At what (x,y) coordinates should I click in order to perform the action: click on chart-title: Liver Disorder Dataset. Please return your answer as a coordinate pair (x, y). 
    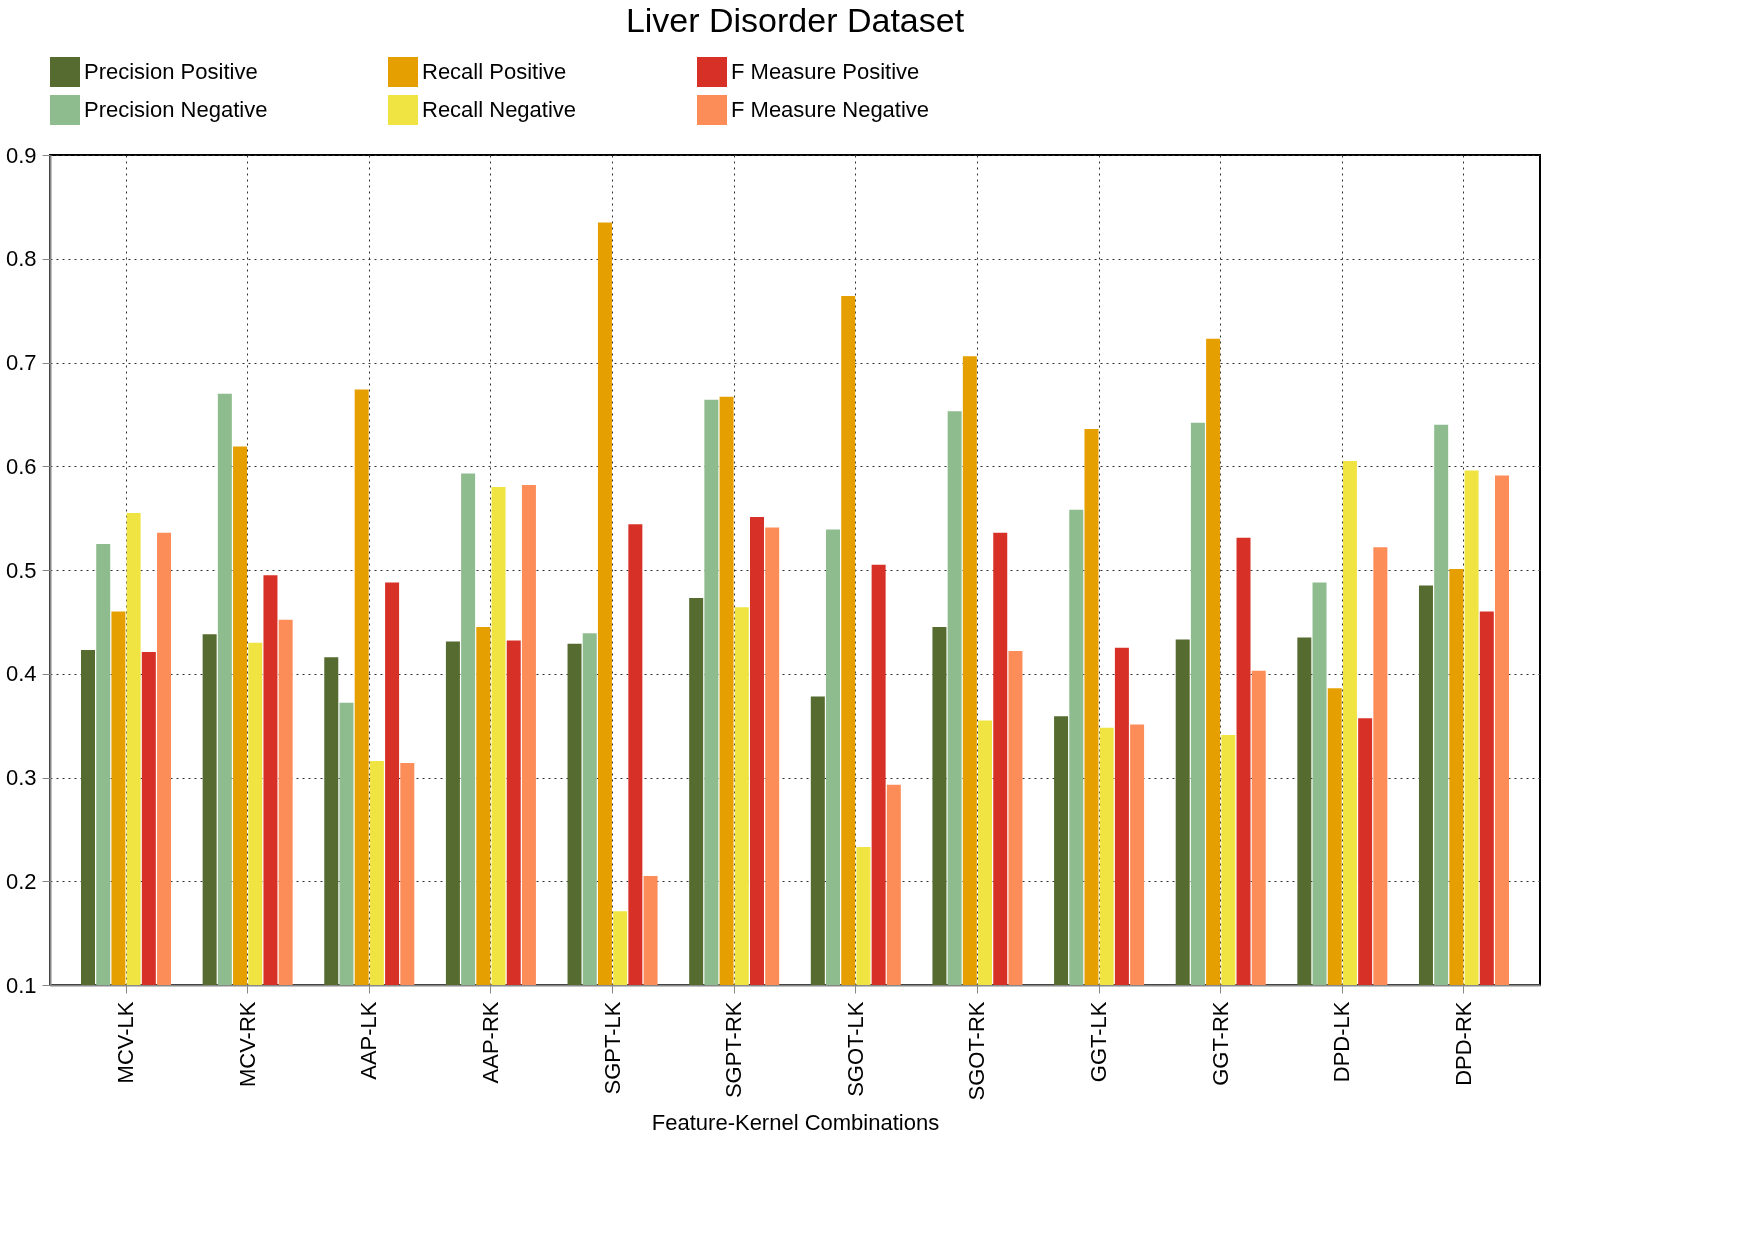
    Looking at the image, I should click on (795, 20).